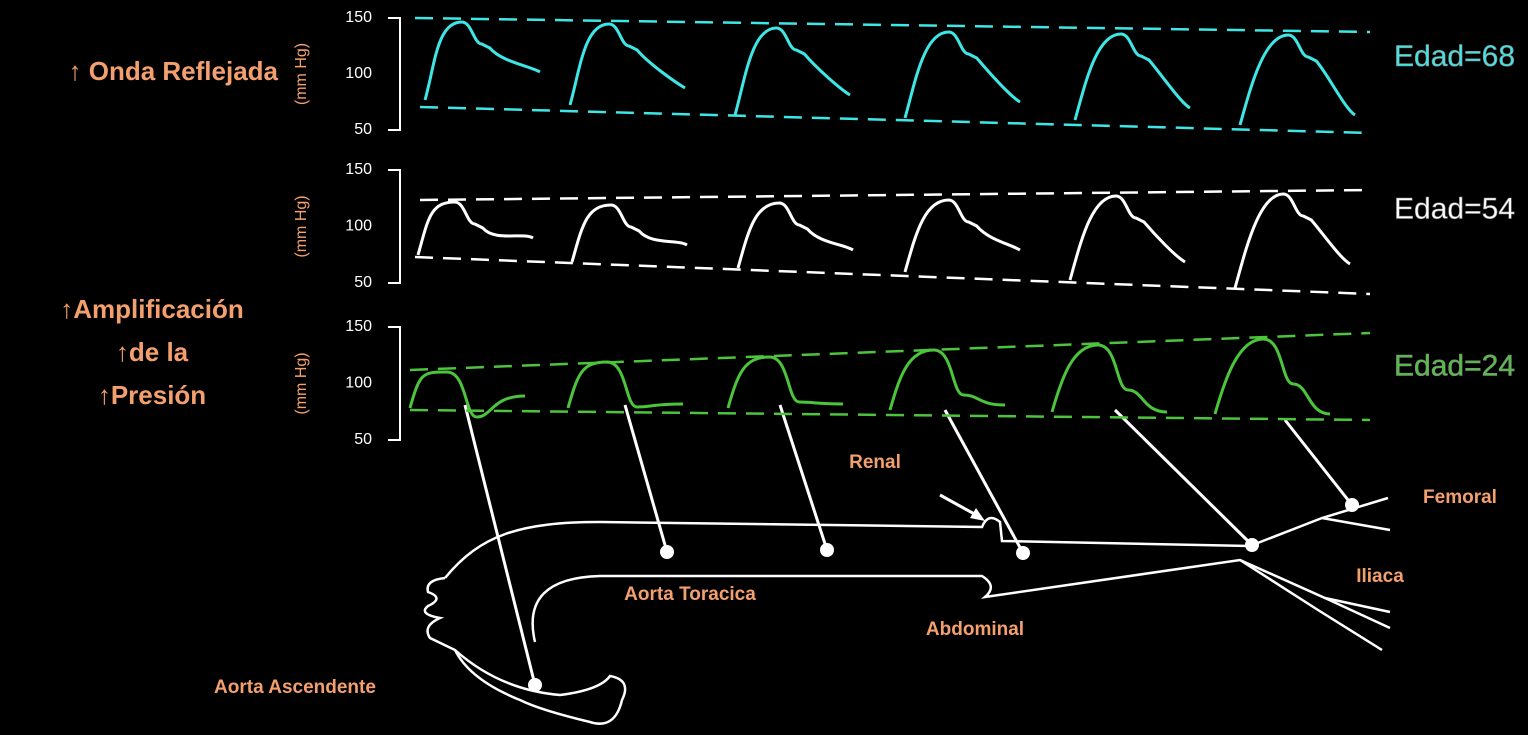 This screenshot has height=735, width=1528. What do you see at coordinates (875, 462) in the screenshot?
I see `anatomy-label: Renal` at bounding box center [875, 462].